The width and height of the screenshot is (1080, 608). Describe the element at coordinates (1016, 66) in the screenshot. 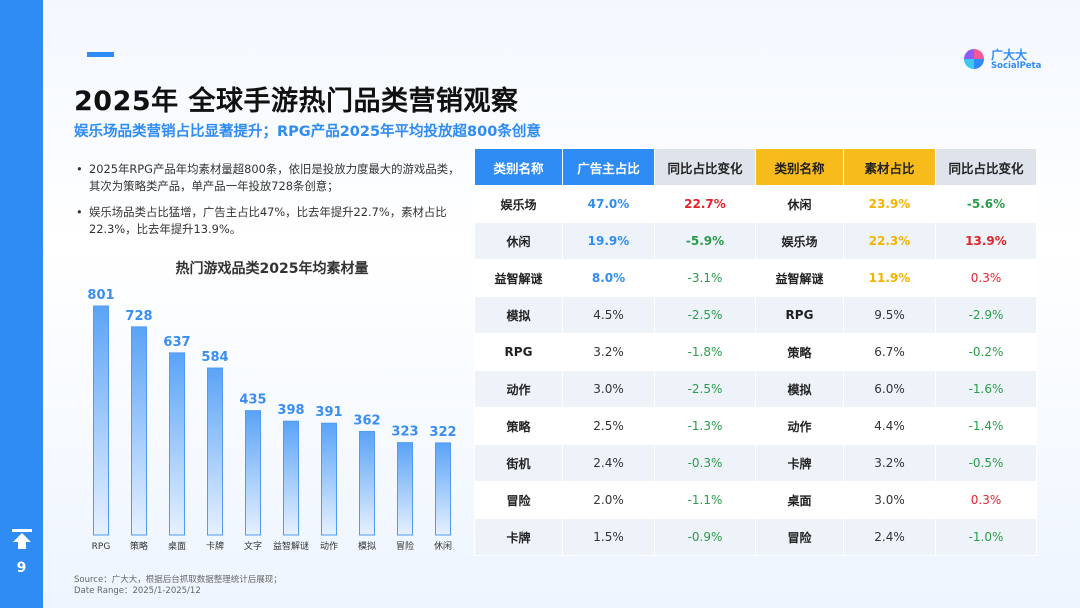

I see `logo-text-en: SocialPeta` at that location.